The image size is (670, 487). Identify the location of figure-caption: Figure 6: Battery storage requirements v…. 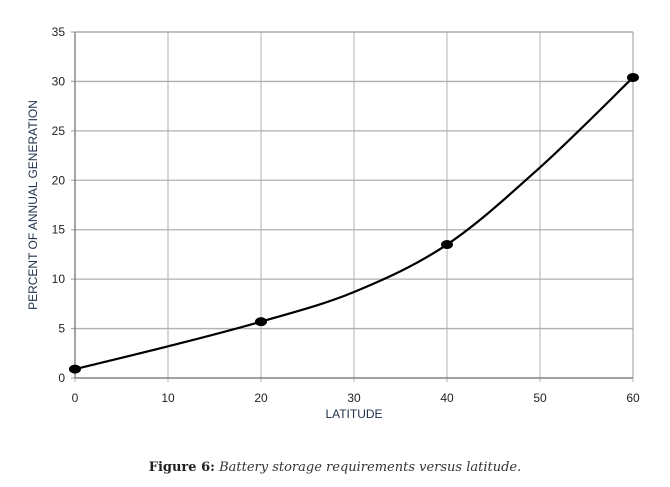
(335, 467).